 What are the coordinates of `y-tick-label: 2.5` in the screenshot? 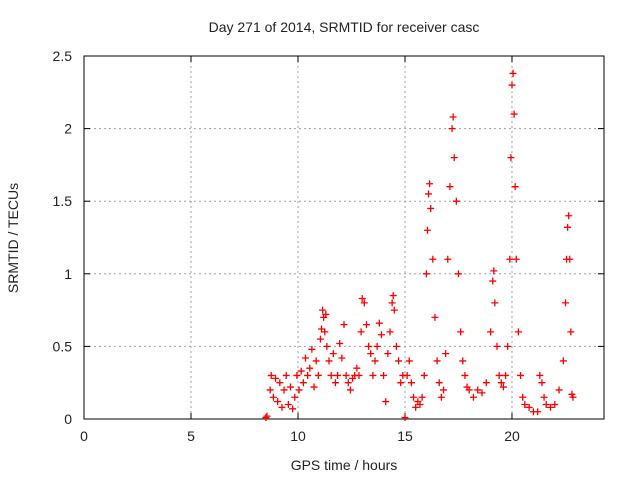 It's located at (63, 56).